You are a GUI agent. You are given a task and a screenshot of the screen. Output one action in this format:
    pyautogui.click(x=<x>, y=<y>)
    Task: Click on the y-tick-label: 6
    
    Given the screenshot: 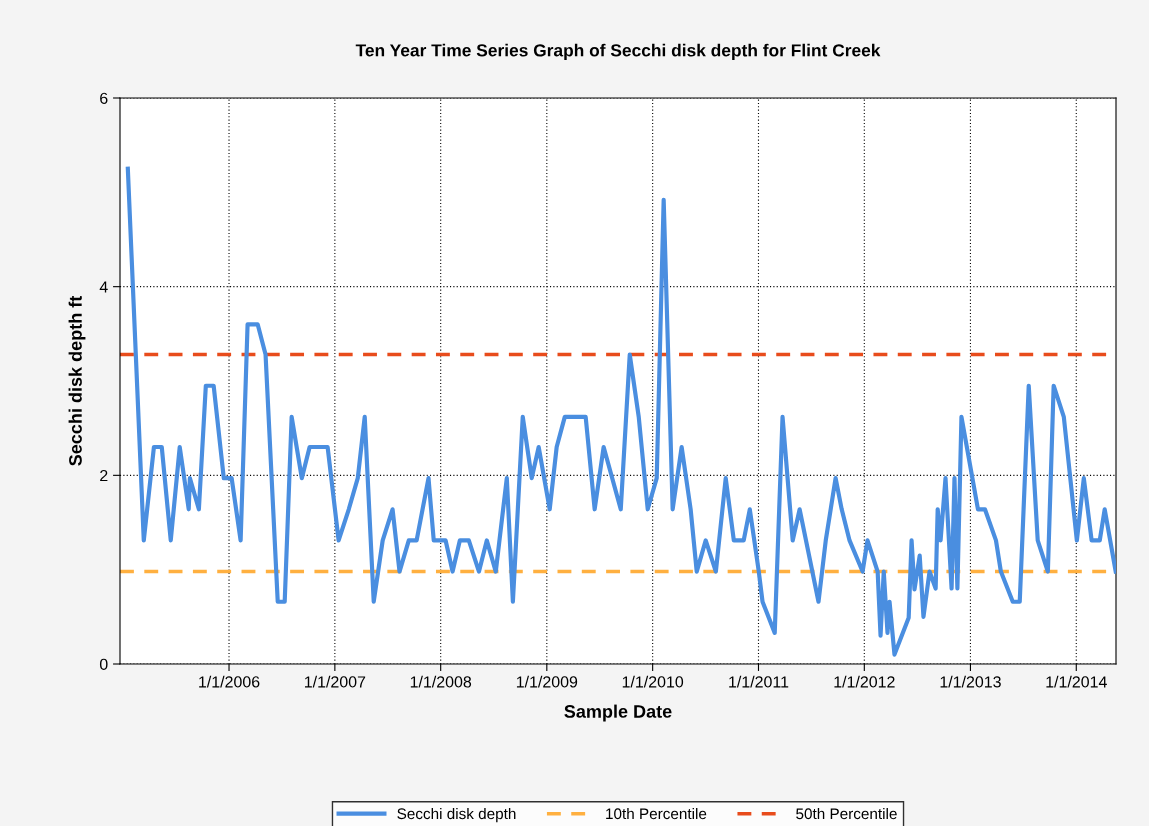 What is the action you would take?
    pyautogui.click(x=104, y=98)
    